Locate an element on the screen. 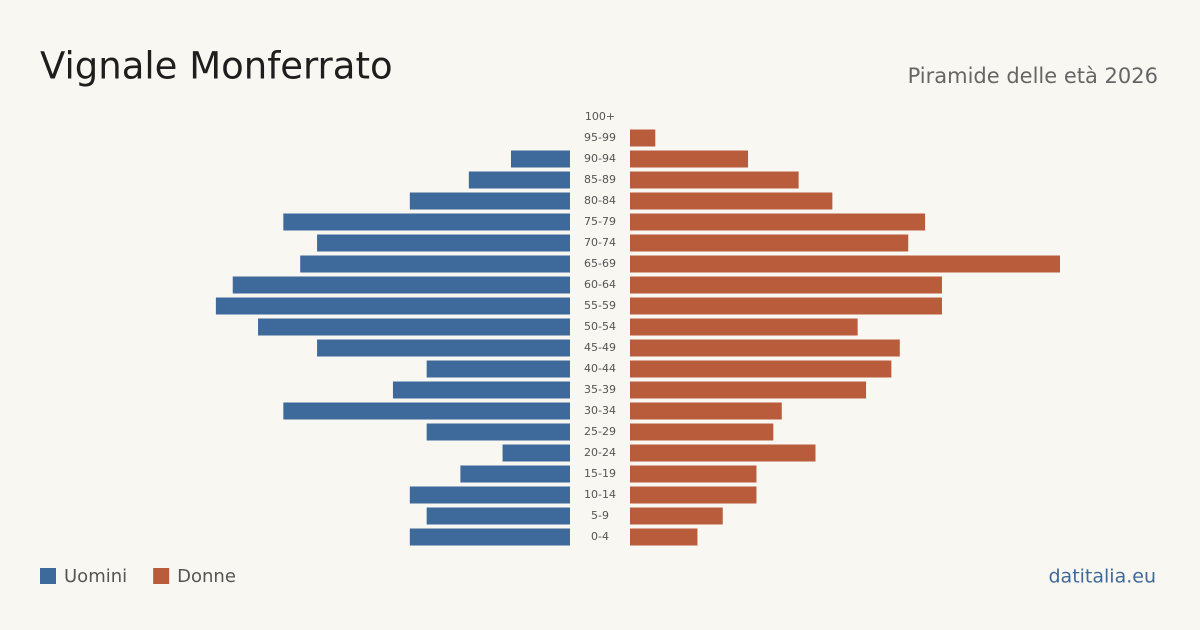  age-label: 65-69 is located at coordinates (600, 263).